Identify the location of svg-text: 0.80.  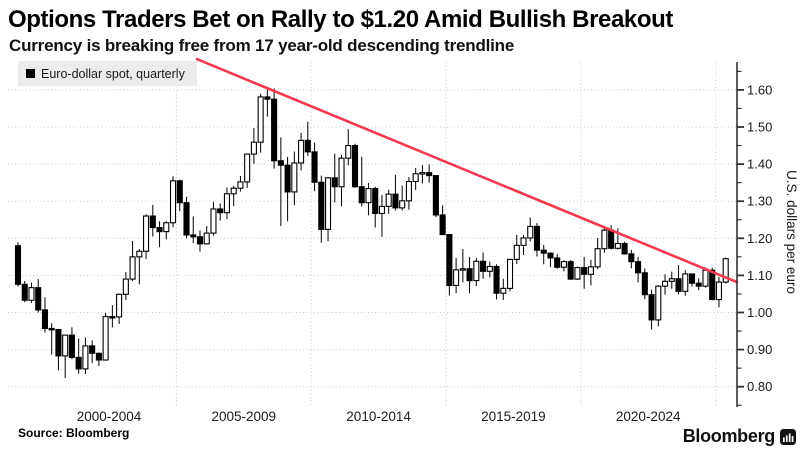
(759, 386).